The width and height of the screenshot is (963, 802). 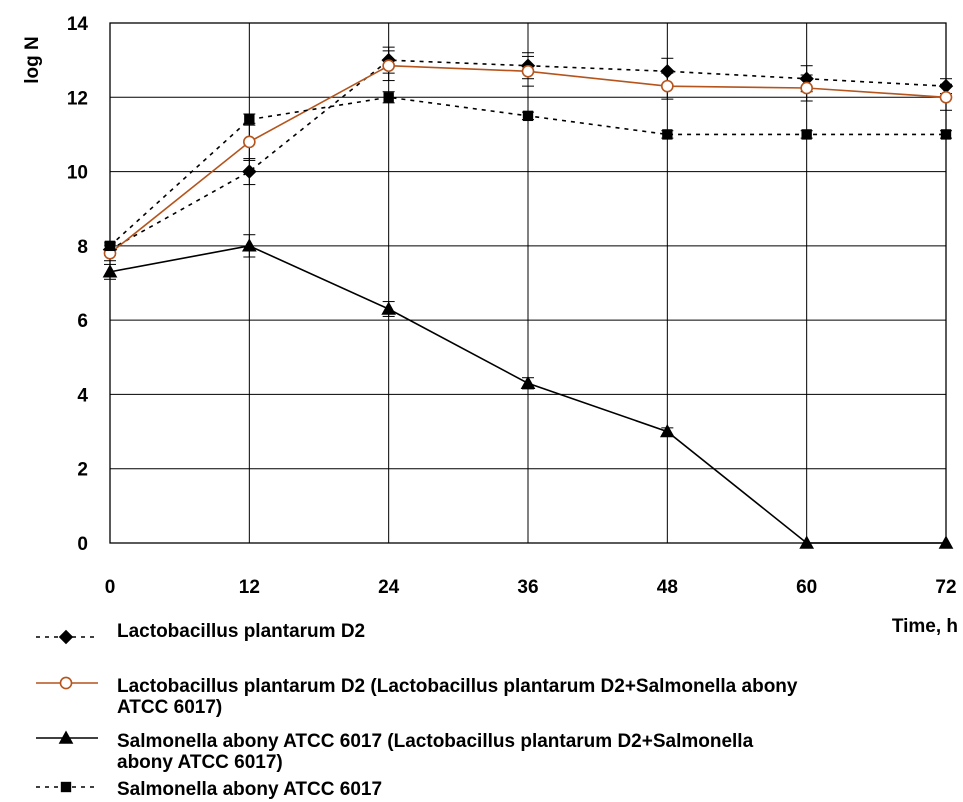 What do you see at coordinates (77, 98) in the screenshot?
I see `y-tick-label: 12` at bounding box center [77, 98].